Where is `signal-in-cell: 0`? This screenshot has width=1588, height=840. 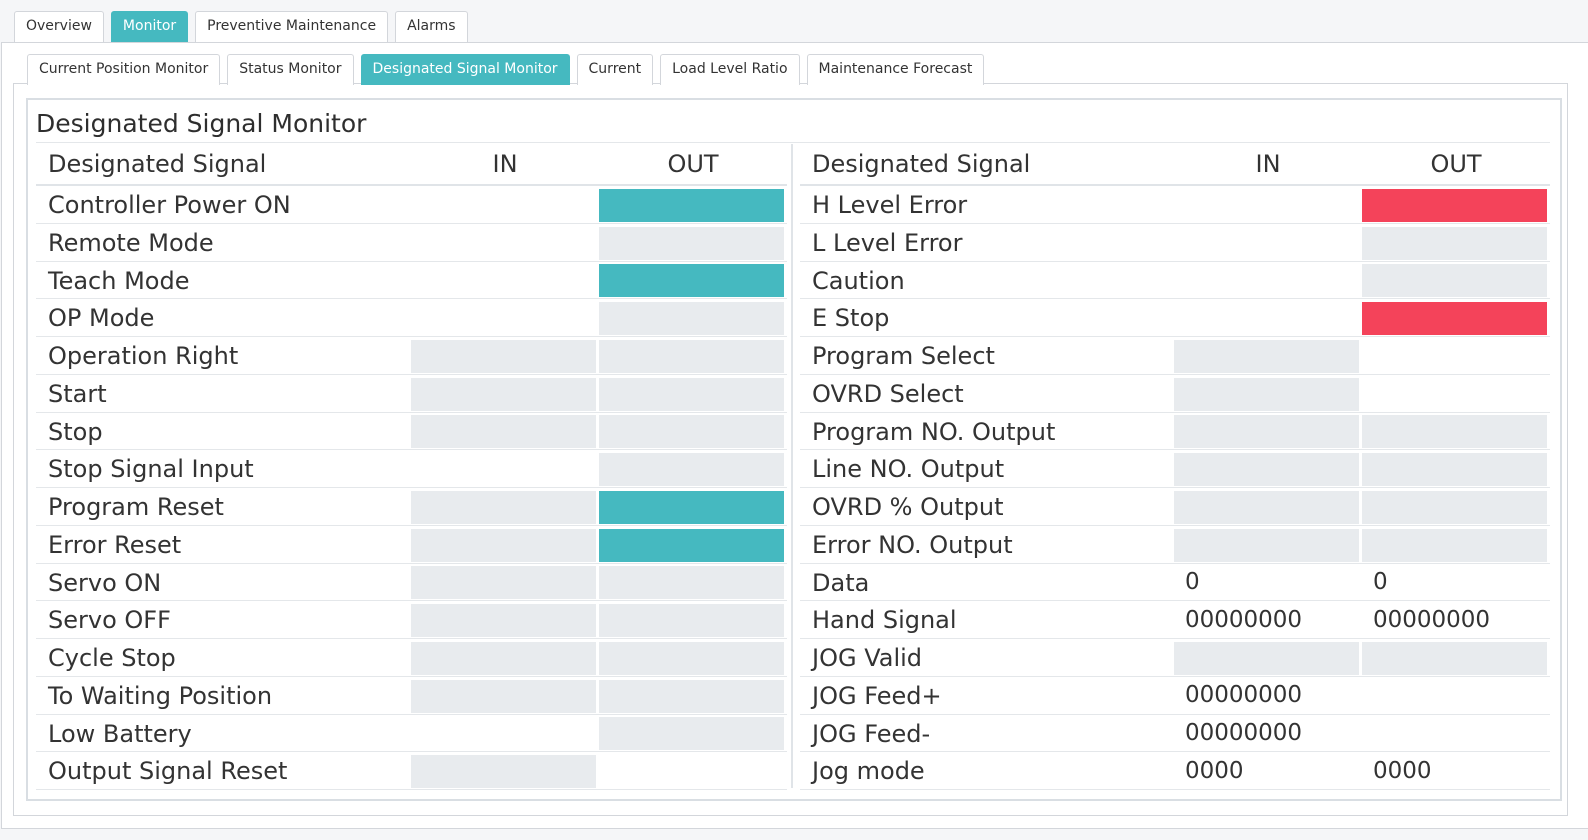 signal-in-cell: 0 is located at coordinates (1268, 582).